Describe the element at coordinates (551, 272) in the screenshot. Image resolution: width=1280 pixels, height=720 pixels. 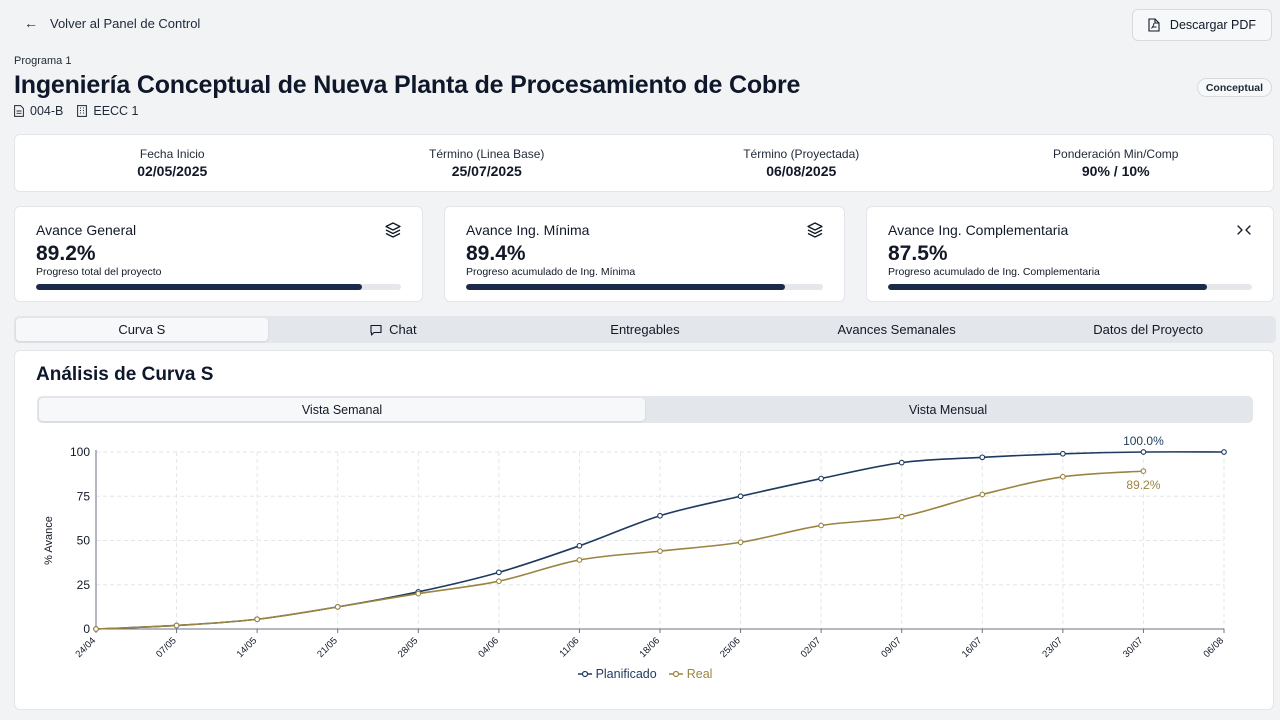
I see `kpi-subtitle: Progreso acumulado de Ing. Mínima` at that location.